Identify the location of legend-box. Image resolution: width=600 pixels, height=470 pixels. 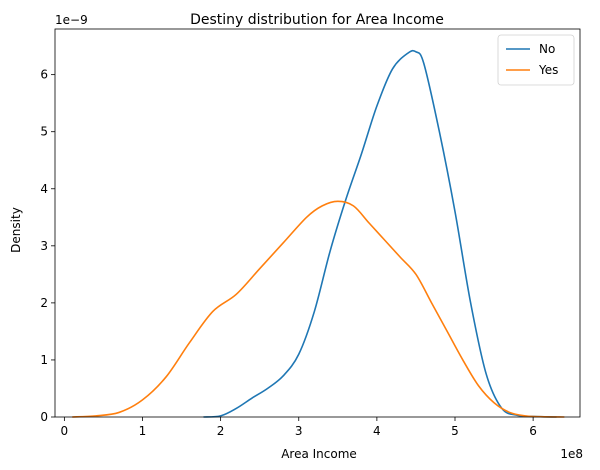
(536, 60).